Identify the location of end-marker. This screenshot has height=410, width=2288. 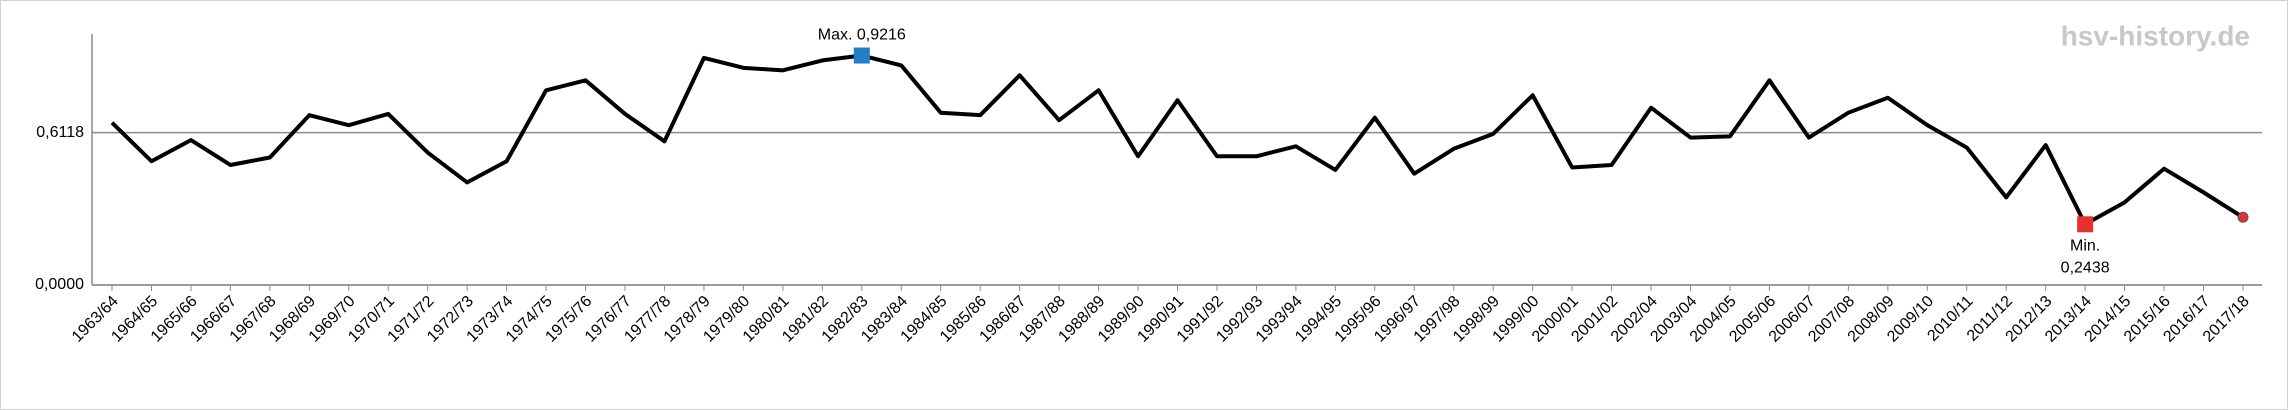
(2243, 217).